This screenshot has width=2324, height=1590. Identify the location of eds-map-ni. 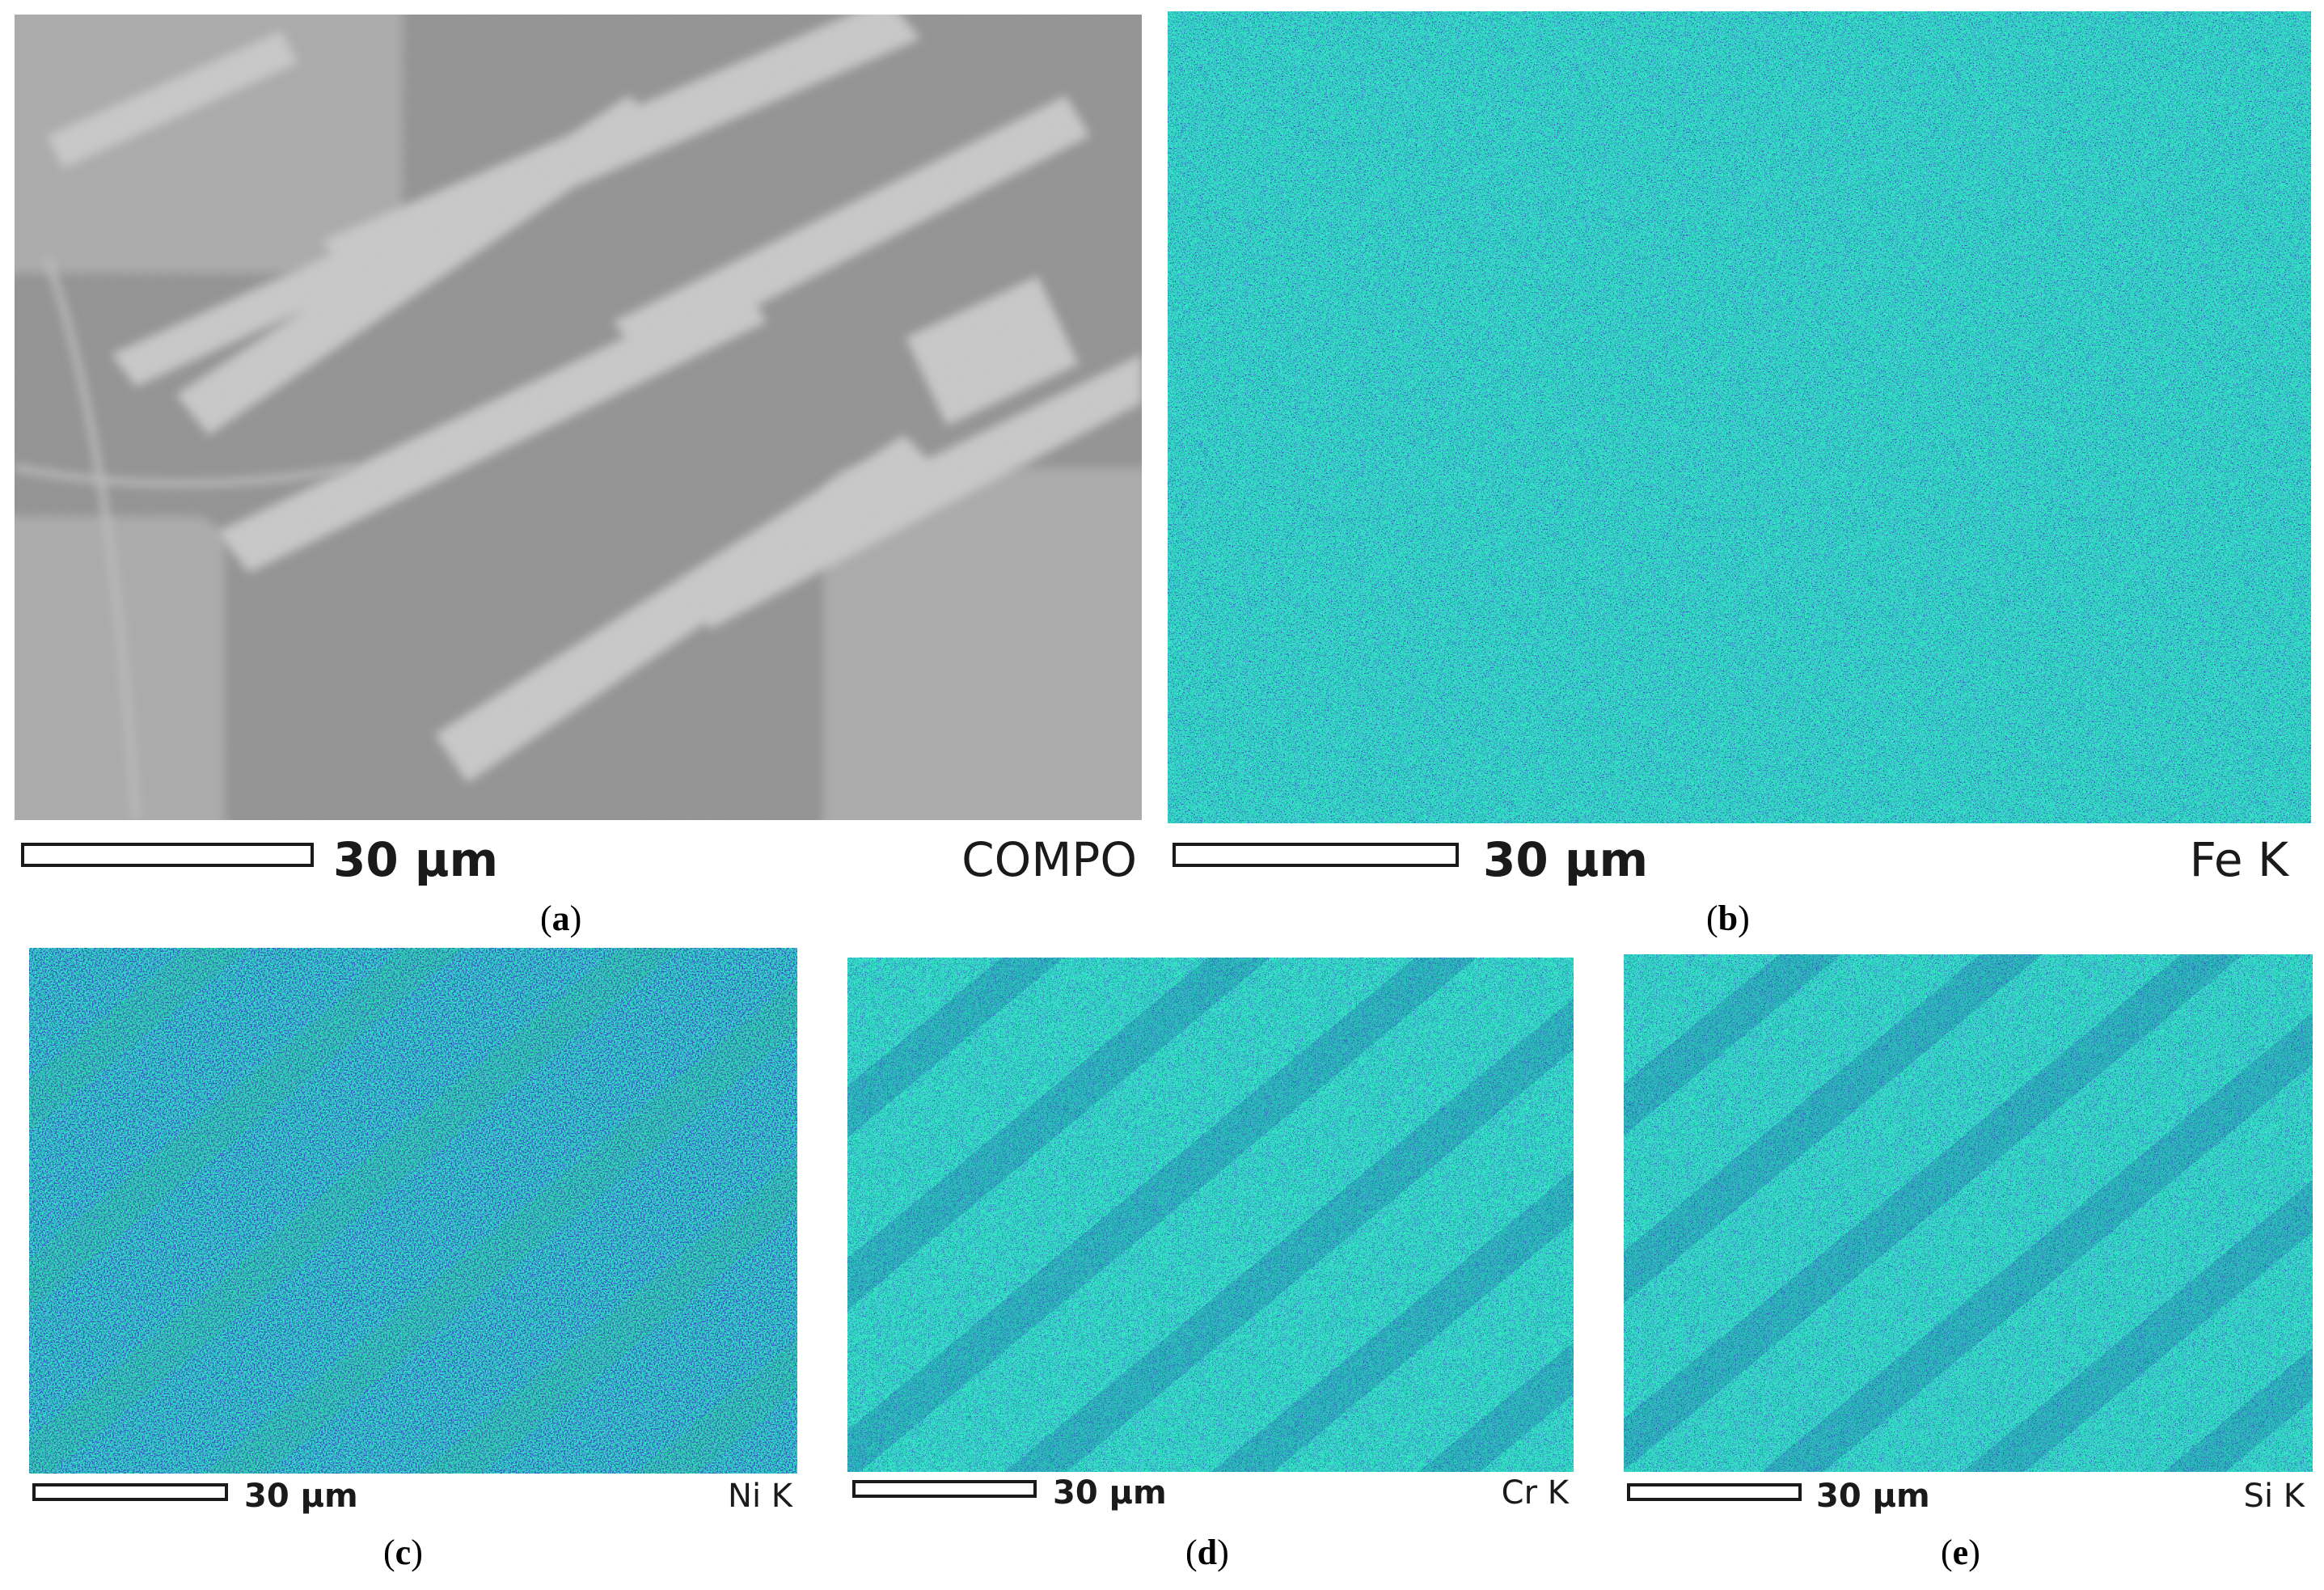
(413, 1211).